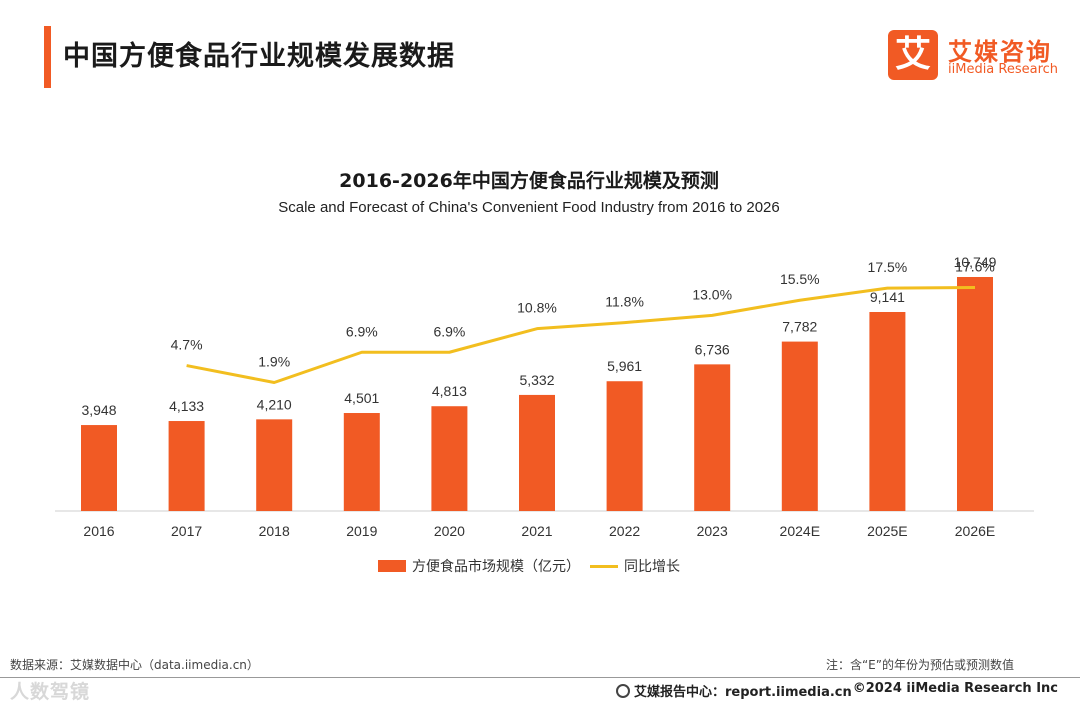  What do you see at coordinates (449, 331) in the screenshot?
I see `growth-label-2020: 6.9%` at bounding box center [449, 331].